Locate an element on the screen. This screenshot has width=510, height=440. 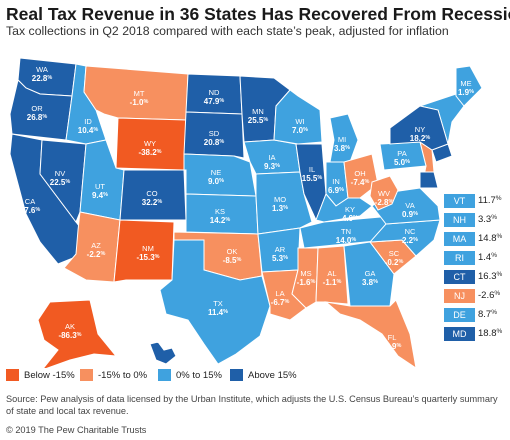
state-abbr-al: AL is located at coordinates (331, 273).